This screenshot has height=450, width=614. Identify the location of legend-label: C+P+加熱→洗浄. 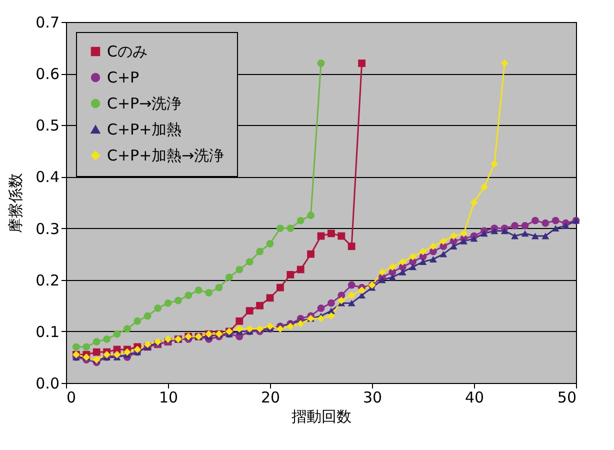
(165, 155).